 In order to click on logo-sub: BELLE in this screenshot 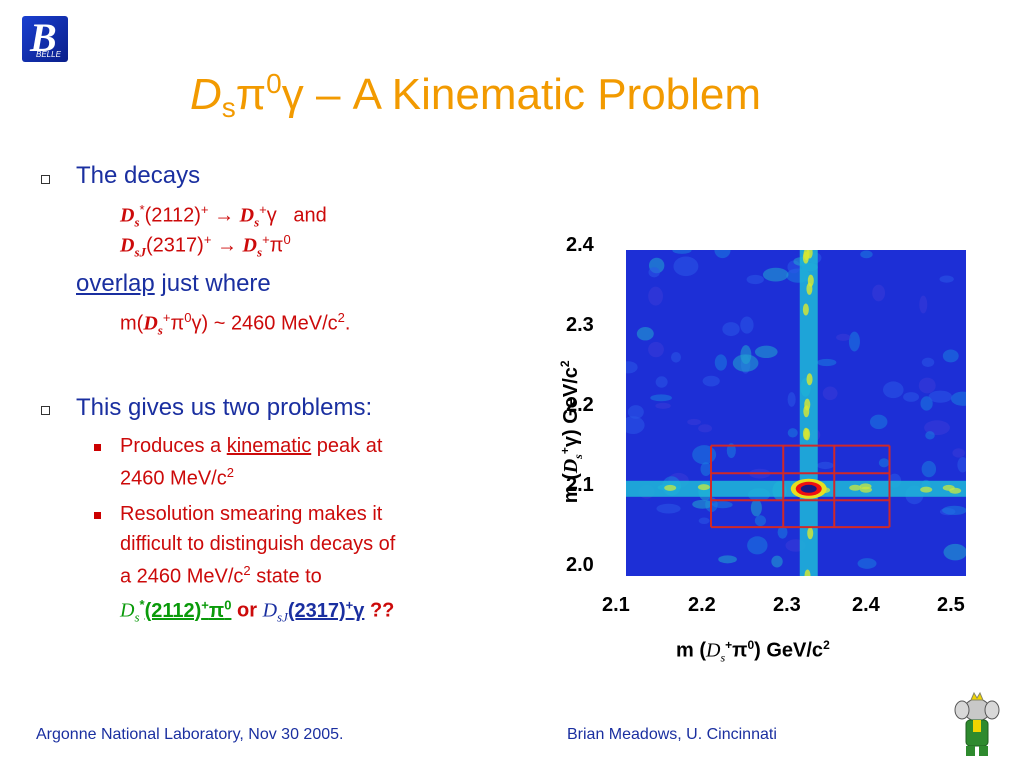, I will do `click(48, 54)`.